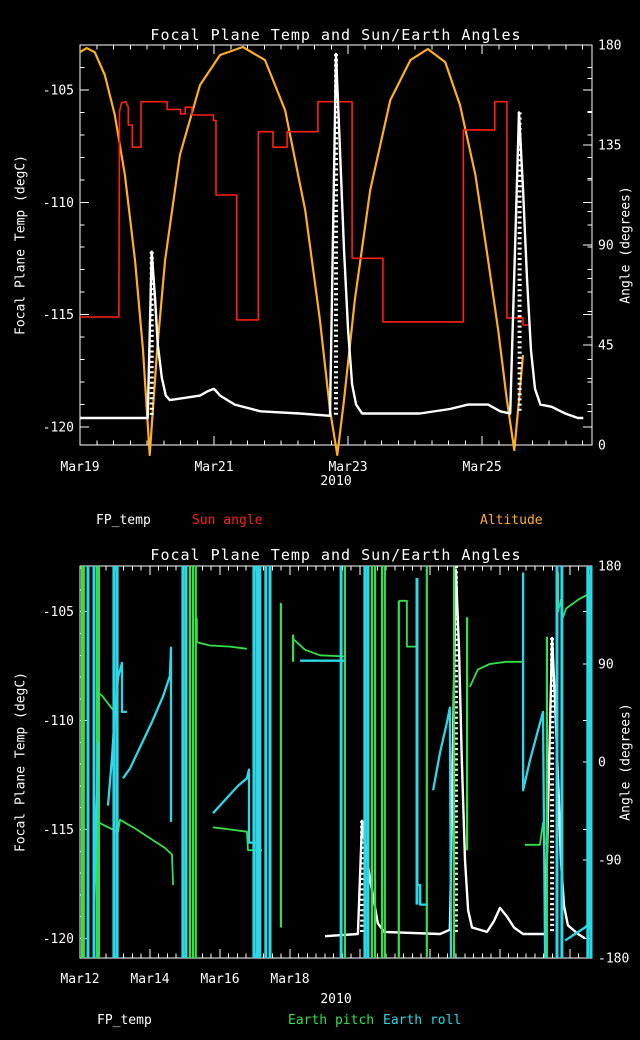 Image resolution: width=640 pixels, height=1040 pixels. Describe the element at coordinates (511, 520) in the screenshot. I see `legend-altitude: Altitude` at that location.